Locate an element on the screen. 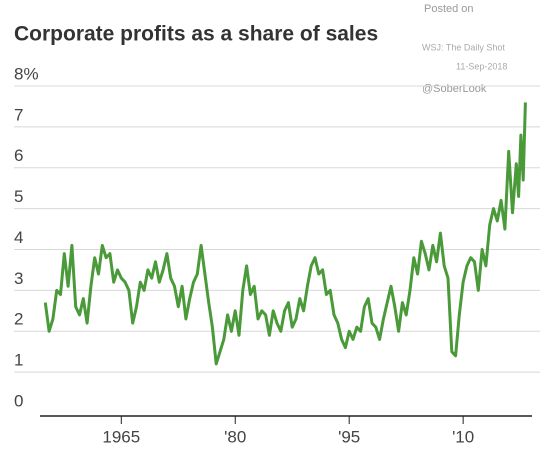 Image resolution: width=540 pixels, height=451 pixels. y-tick-label: 2 is located at coordinates (18, 319).